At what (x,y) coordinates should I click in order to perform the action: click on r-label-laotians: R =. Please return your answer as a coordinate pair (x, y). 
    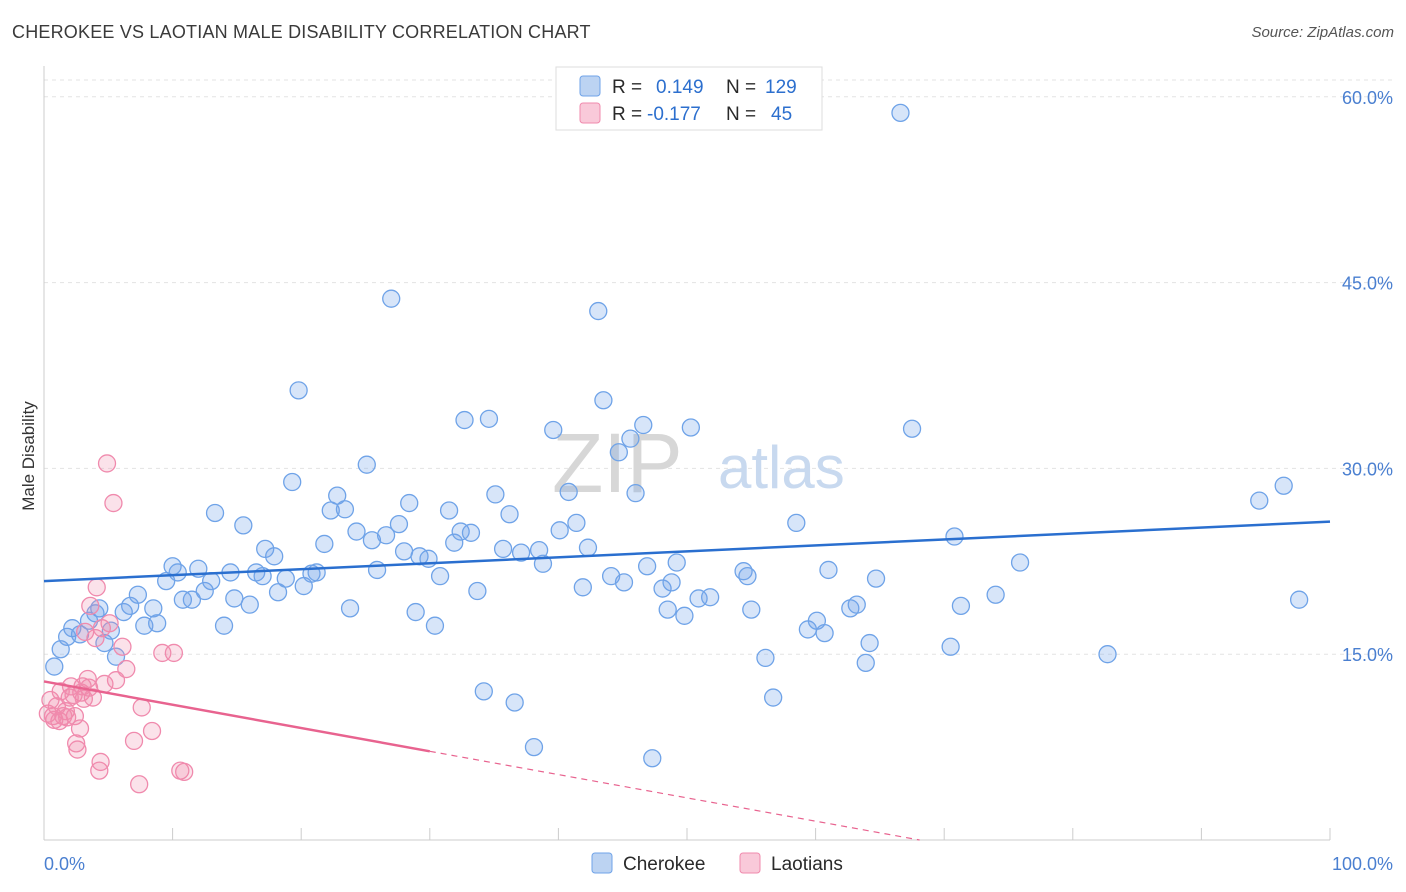
    Looking at the image, I should click on (627, 114).